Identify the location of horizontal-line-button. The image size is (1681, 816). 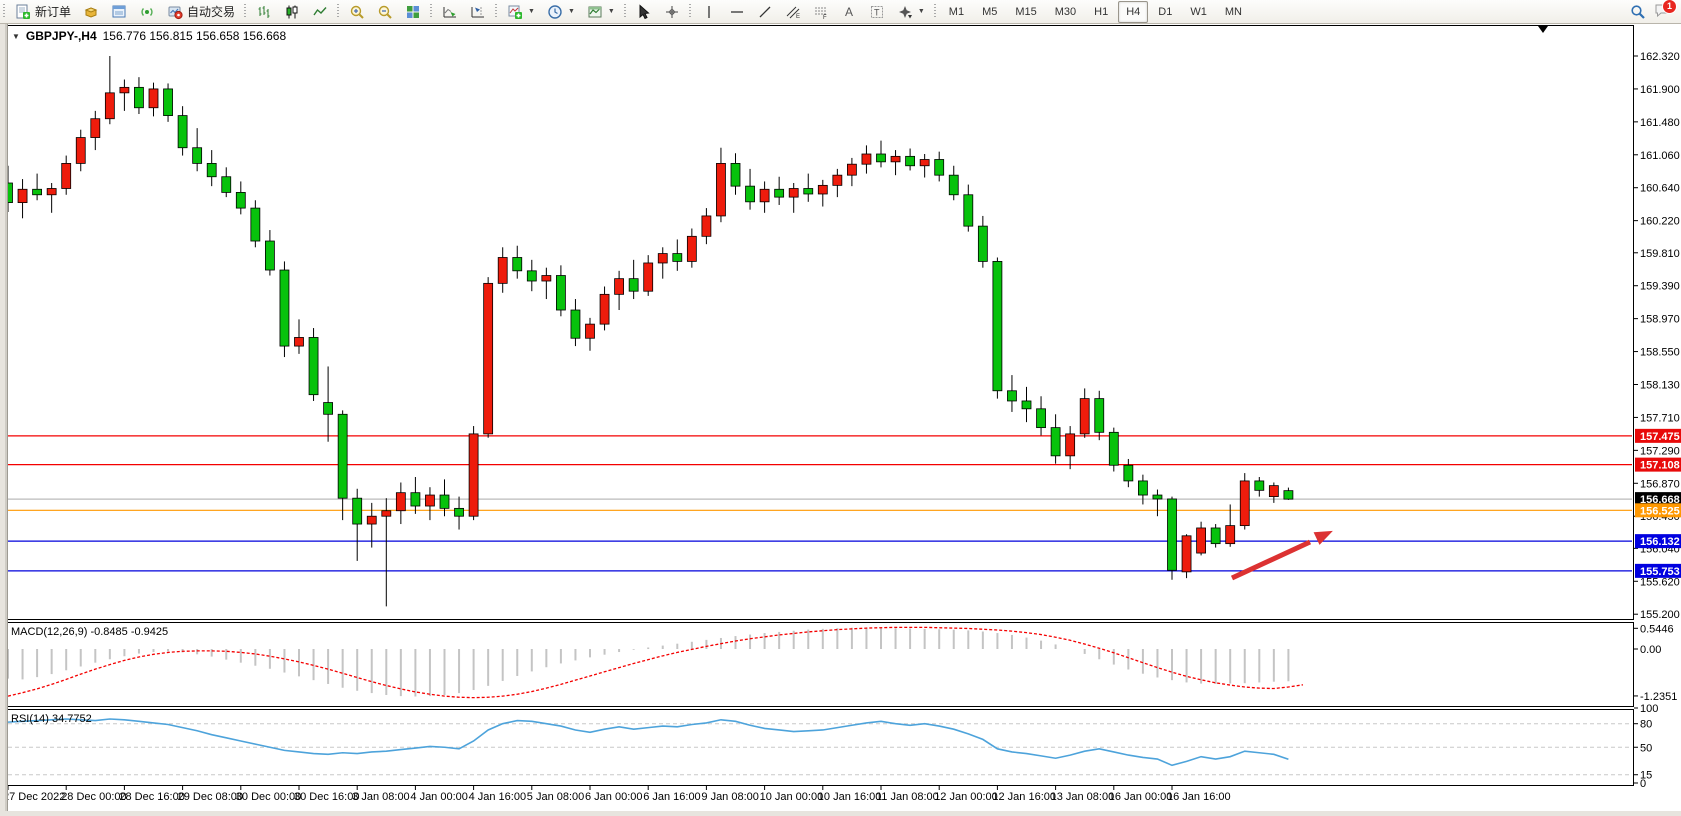
(737, 12).